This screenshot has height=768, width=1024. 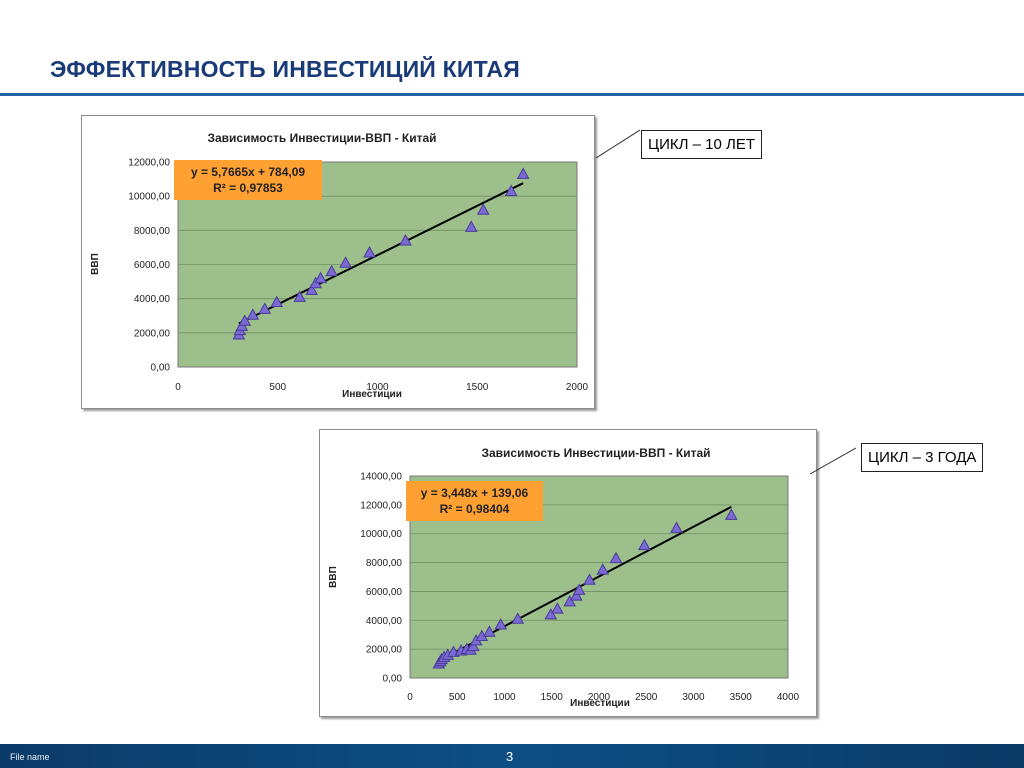 What do you see at coordinates (701, 144) in the screenshot?
I see `callout-cycle-10-years: ЦИКЛ – 10 ЛЕТ` at bounding box center [701, 144].